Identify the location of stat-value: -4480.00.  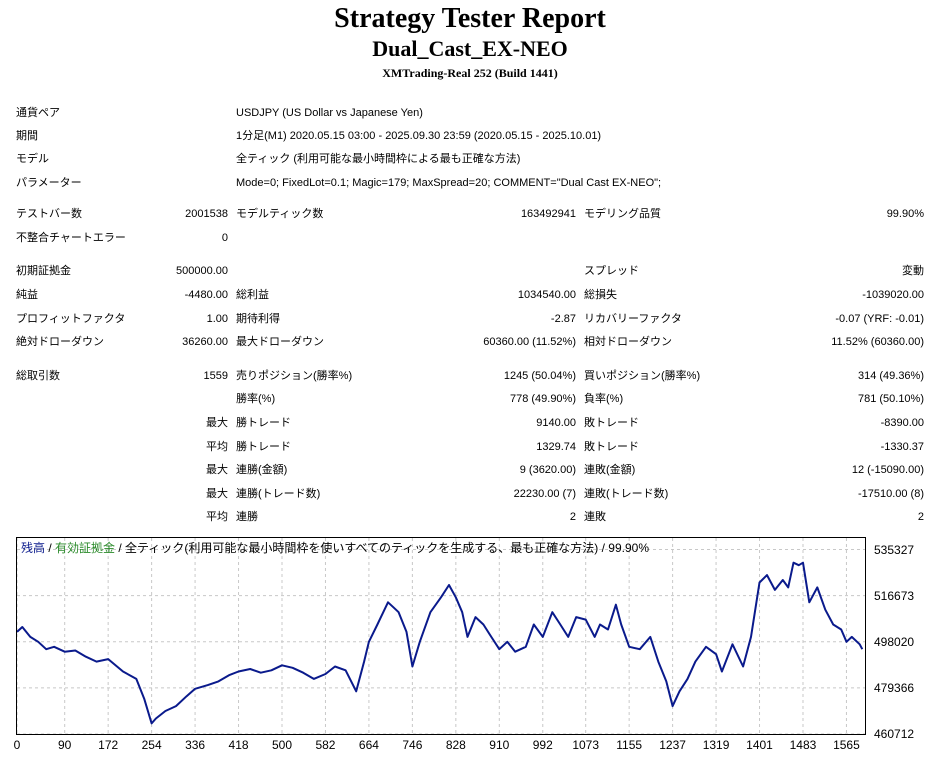
(206, 295).